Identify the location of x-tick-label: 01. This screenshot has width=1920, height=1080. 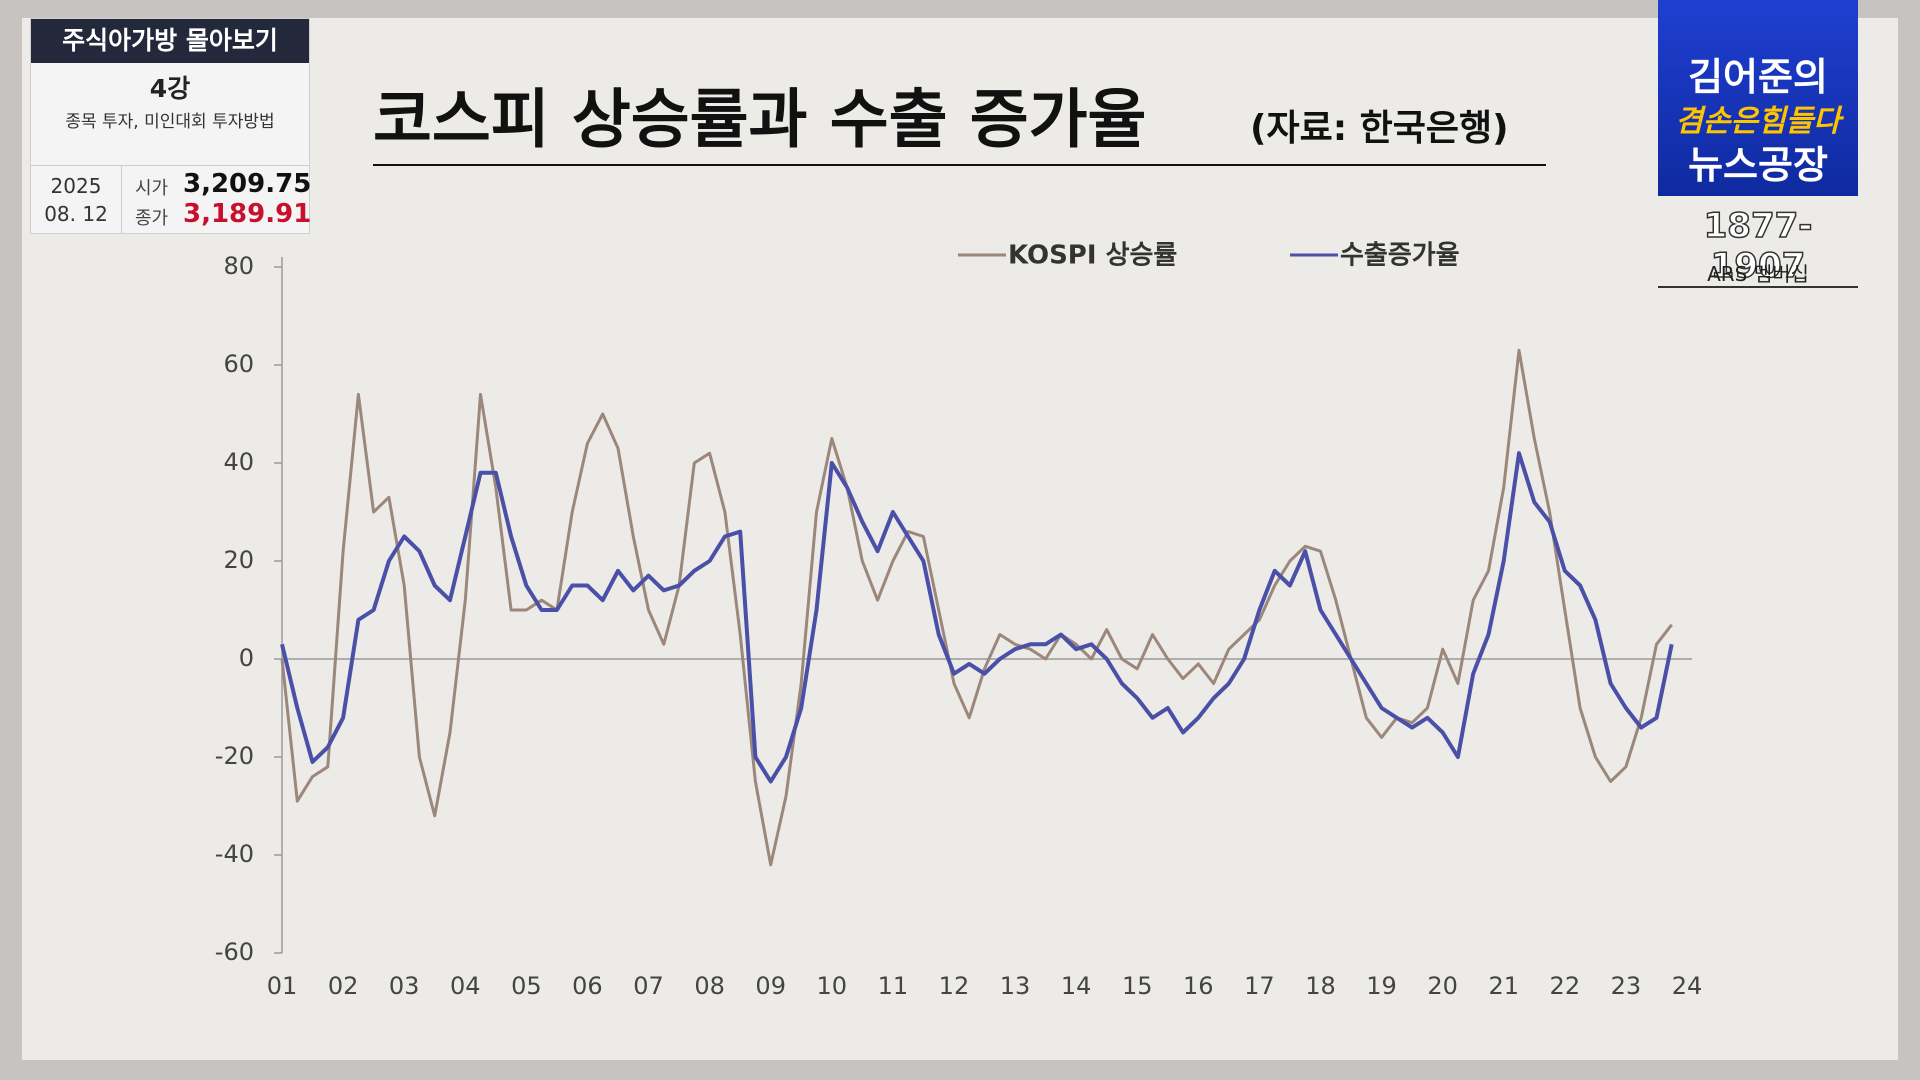
(282, 986).